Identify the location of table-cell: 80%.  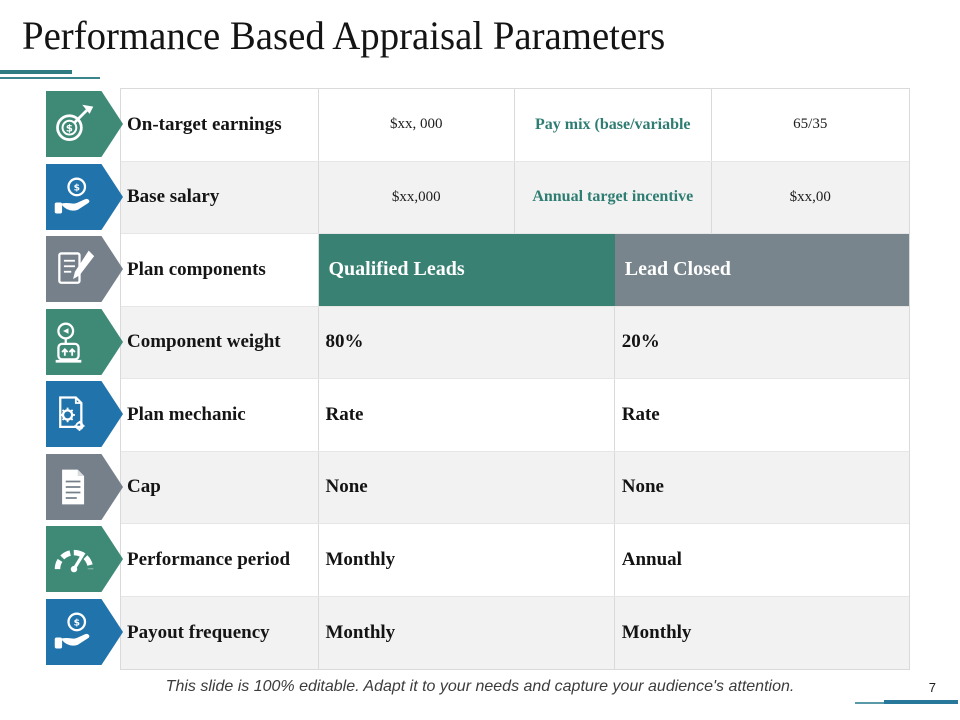
(467, 342).